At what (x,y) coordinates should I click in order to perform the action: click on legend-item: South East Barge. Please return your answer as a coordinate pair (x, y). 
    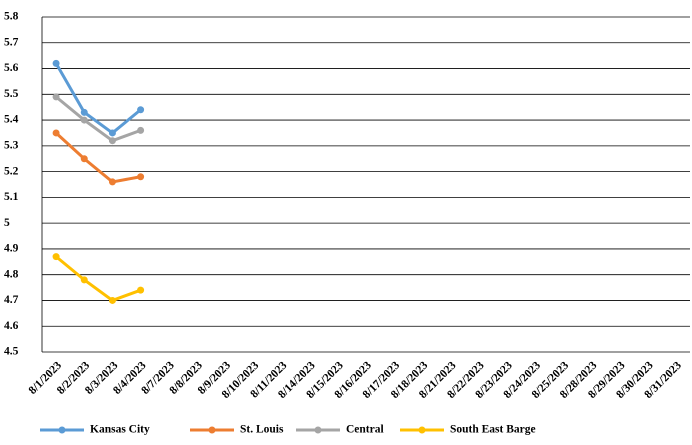
    Looking at the image, I should click on (468, 430).